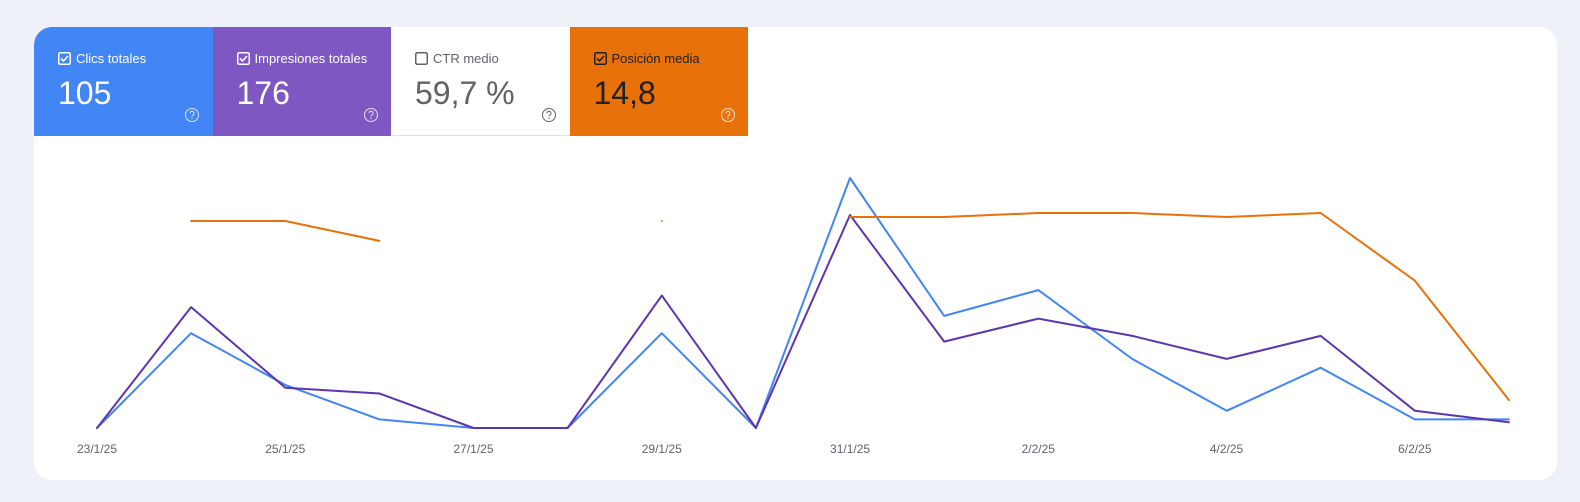 This screenshot has height=502, width=1580. I want to click on metric-label: Impresiones totales, so click(311, 58).